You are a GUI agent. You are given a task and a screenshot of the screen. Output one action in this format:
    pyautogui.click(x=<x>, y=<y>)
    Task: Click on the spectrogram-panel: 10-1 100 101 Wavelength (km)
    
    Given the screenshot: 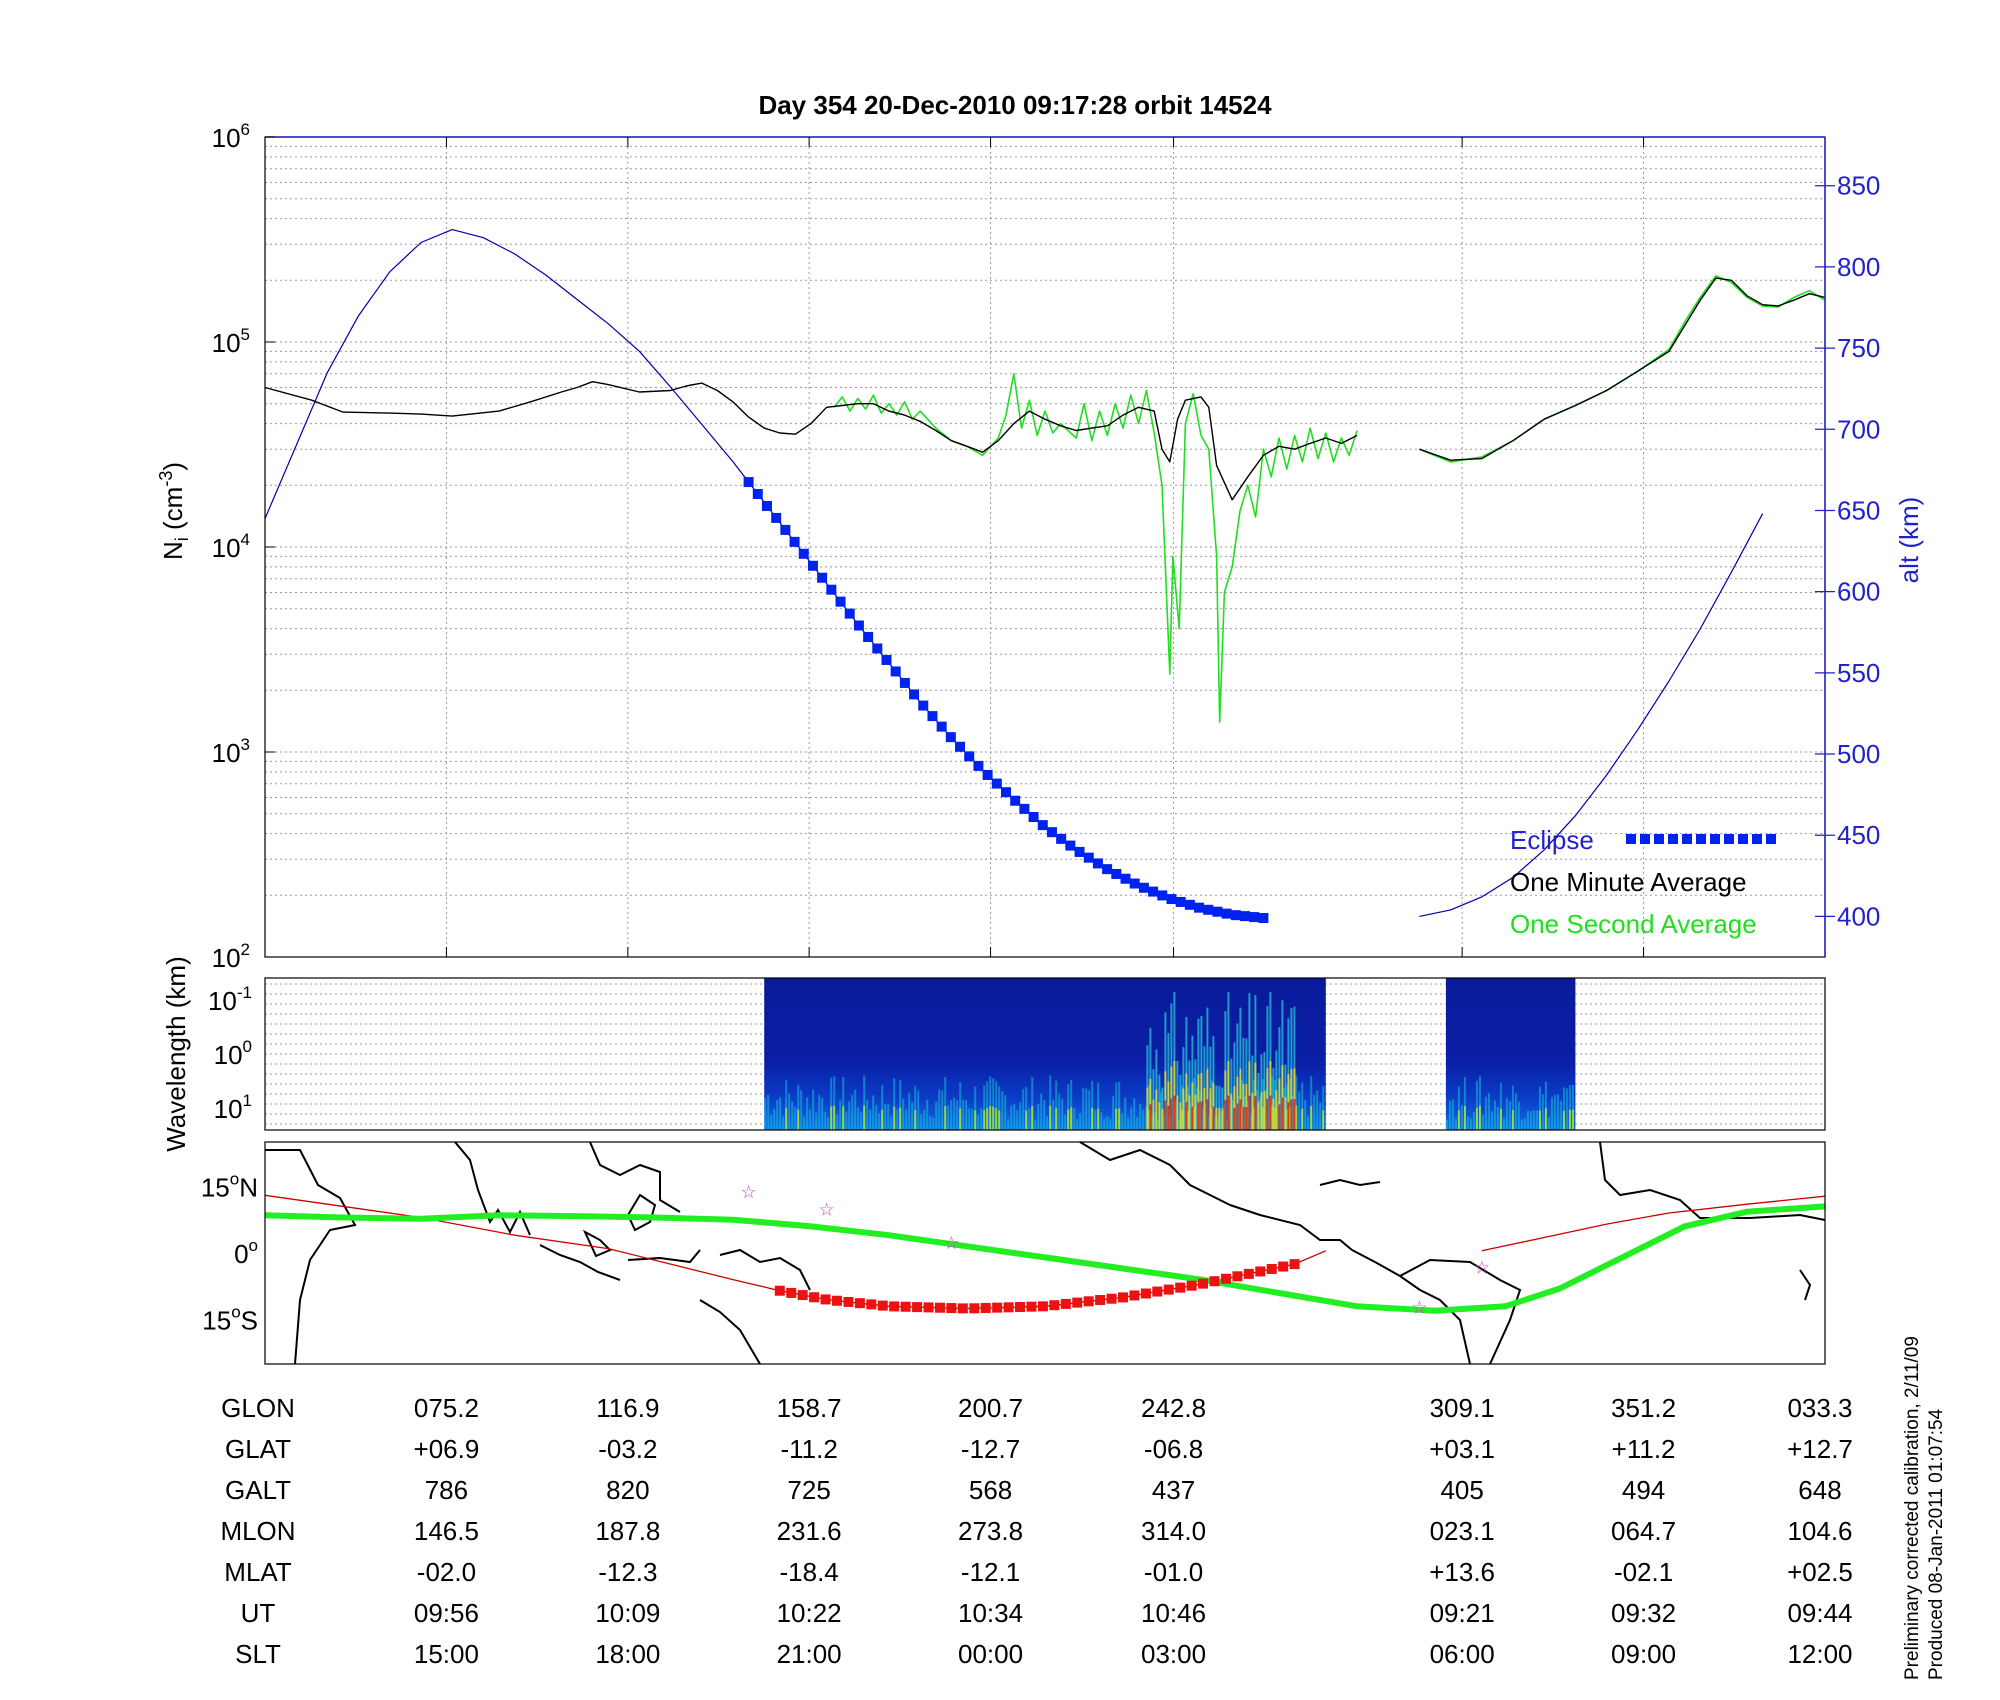 What is the action you would take?
    pyautogui.click(x=993, y=1054)
    